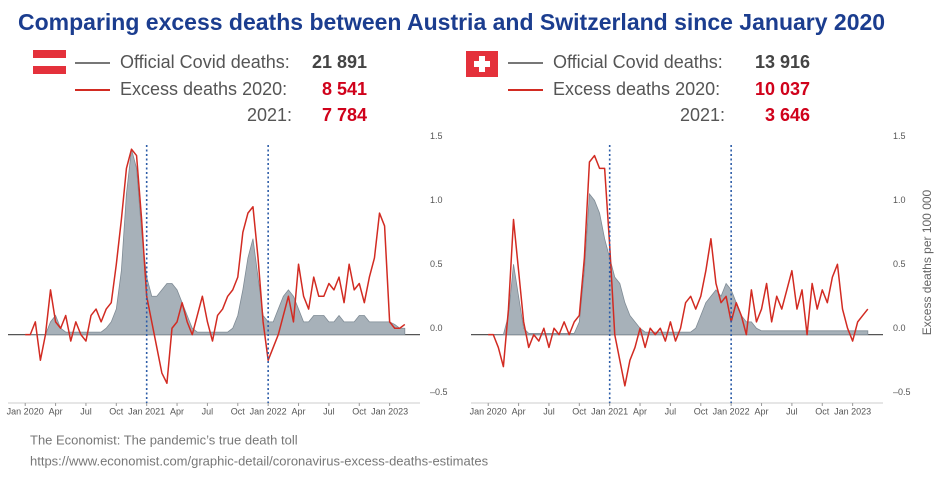 The height and width of the screenshot is (486, 947). Describe the element at coordinates (49, 62) in the screenshot. I see `flag-austria` at that location.